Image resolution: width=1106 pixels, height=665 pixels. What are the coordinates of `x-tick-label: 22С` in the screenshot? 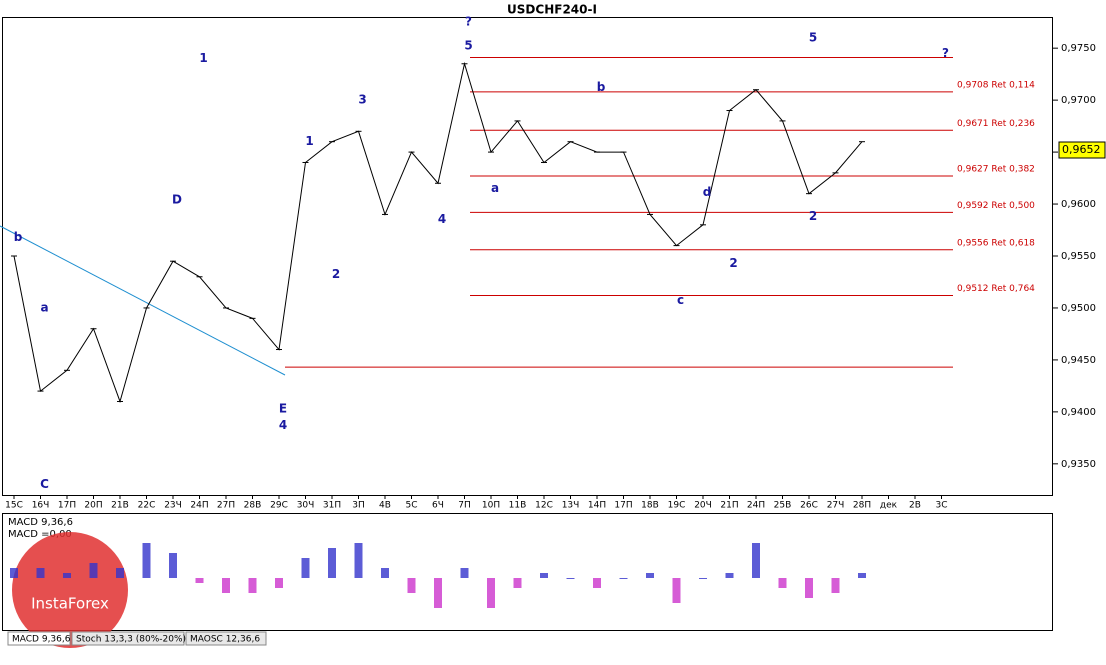 It's located at (147, 506).